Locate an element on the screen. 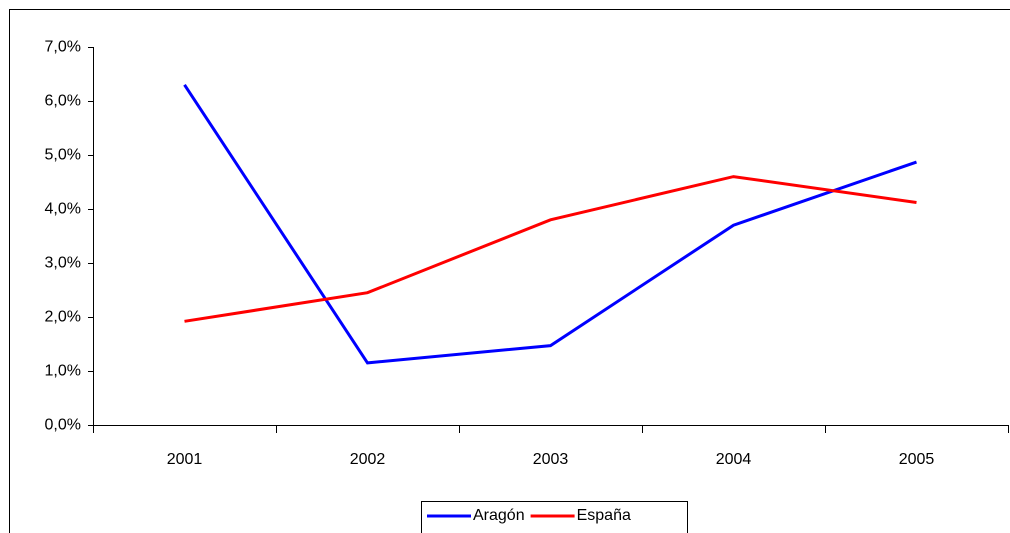 This screenshot has height=533, width=1010. y-tick-label: 6,0% is located at coordinates (63, 101).